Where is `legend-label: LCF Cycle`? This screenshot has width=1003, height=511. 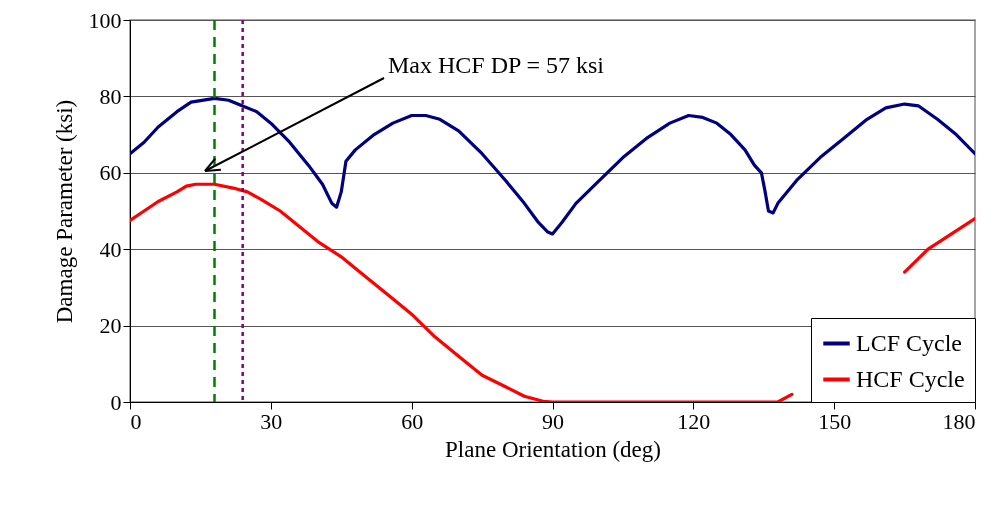
legend-label: LCF Cycle is located at coordinates (909, 342).